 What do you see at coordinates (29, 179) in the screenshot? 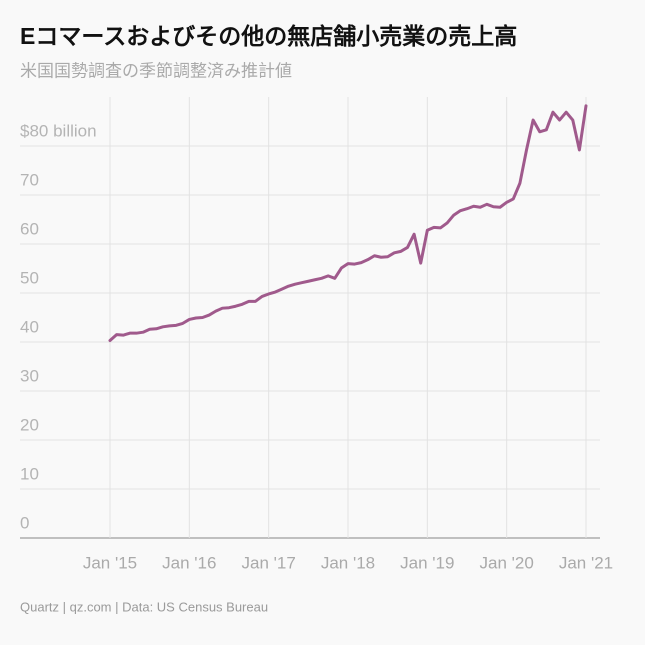
I see `y-tick-label: 70` at bounding box center [29, 179].